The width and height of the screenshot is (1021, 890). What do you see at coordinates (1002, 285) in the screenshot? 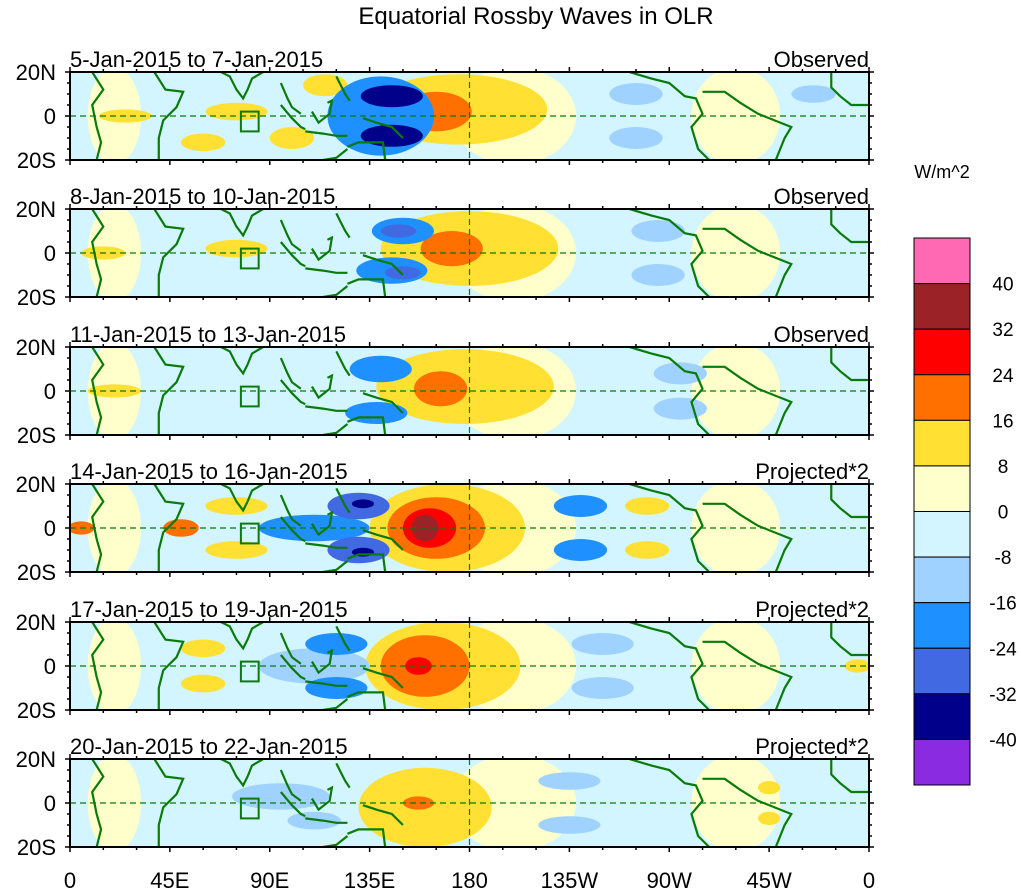
I see `colorbar-tick-label: 40` at bounding box center [1002, 285].